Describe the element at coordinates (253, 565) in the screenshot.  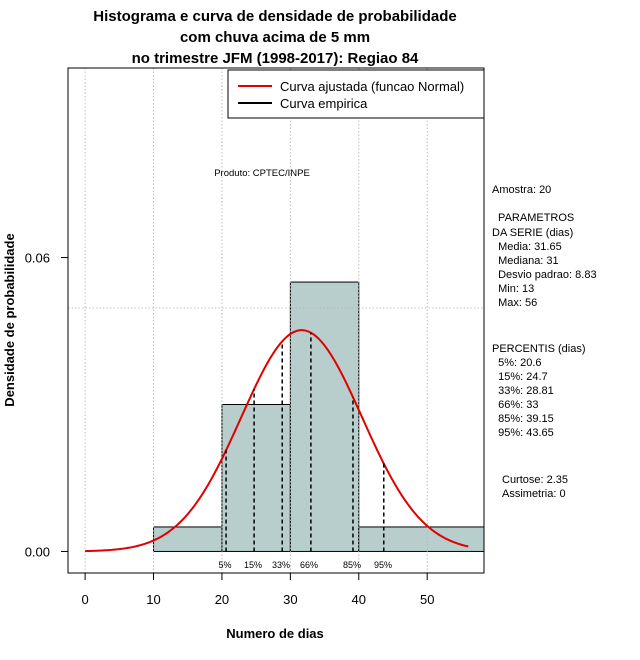
I see `percentile-label: 15%` at that location.